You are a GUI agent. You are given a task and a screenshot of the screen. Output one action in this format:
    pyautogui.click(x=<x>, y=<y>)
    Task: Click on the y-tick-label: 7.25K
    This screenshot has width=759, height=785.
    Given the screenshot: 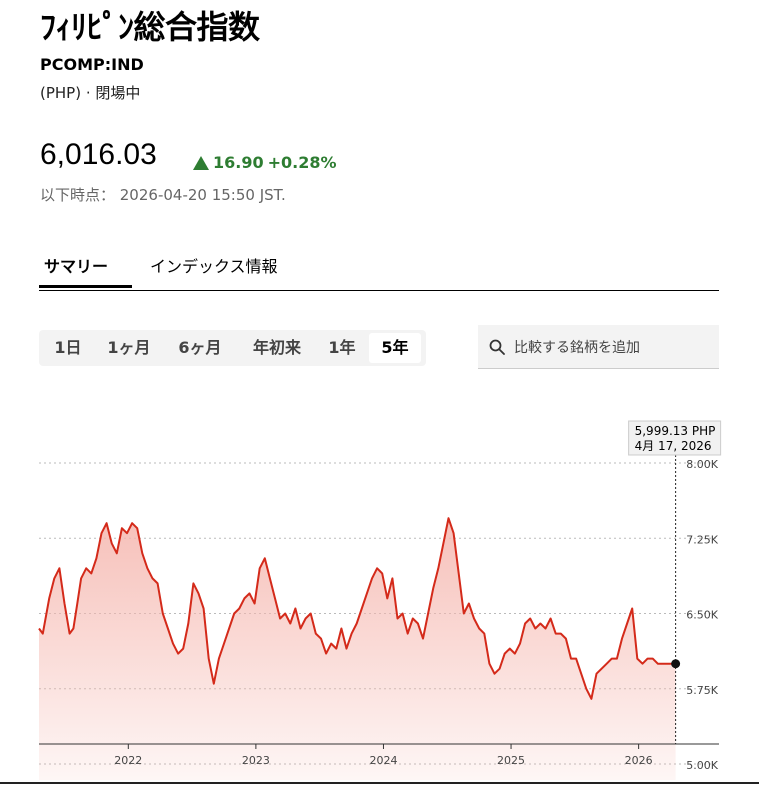 What is the action you would take?
    pyautogui.click(x=702, y=539)
    